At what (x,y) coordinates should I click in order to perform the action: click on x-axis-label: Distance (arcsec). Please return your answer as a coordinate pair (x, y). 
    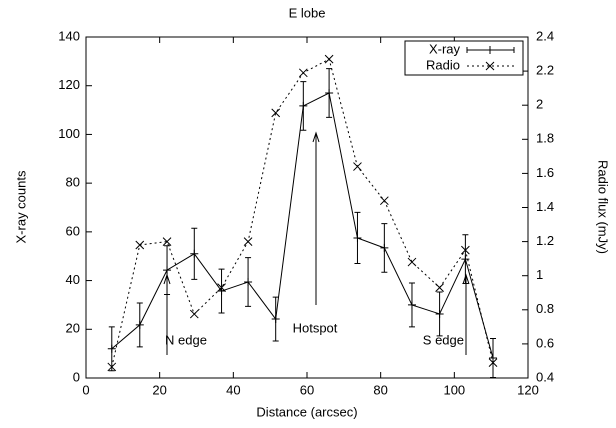
    Looking at the image, I should click on (306, 411).